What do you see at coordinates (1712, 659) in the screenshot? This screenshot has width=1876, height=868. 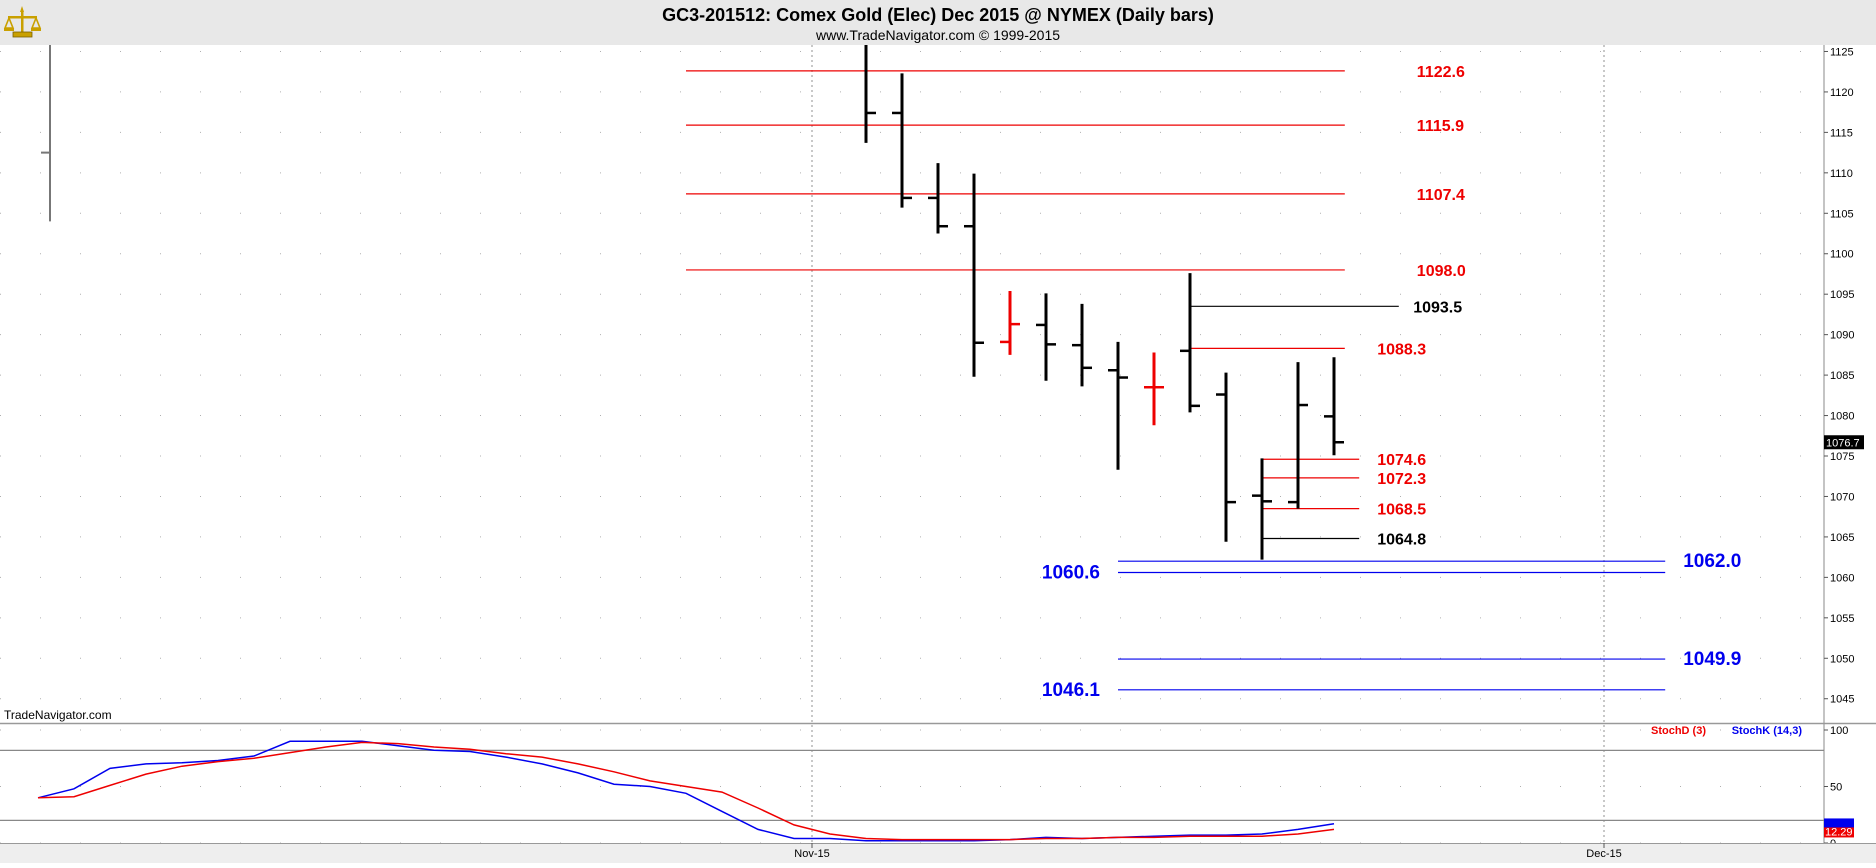 I see `price-level-label: 1049.9` at bounding box center [1712, 659].